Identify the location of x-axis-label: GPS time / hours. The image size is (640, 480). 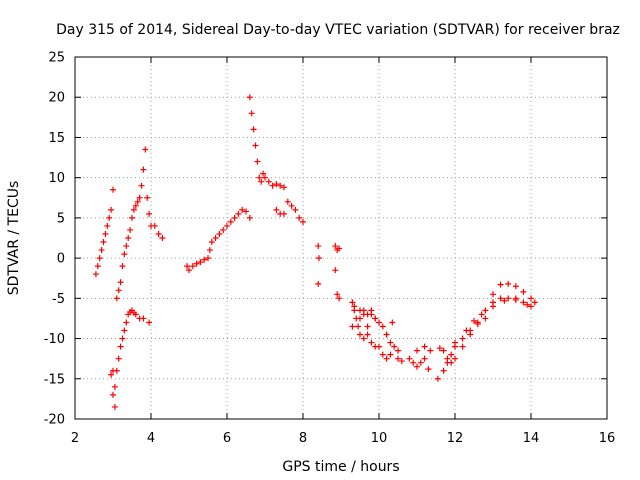
(340, 467).